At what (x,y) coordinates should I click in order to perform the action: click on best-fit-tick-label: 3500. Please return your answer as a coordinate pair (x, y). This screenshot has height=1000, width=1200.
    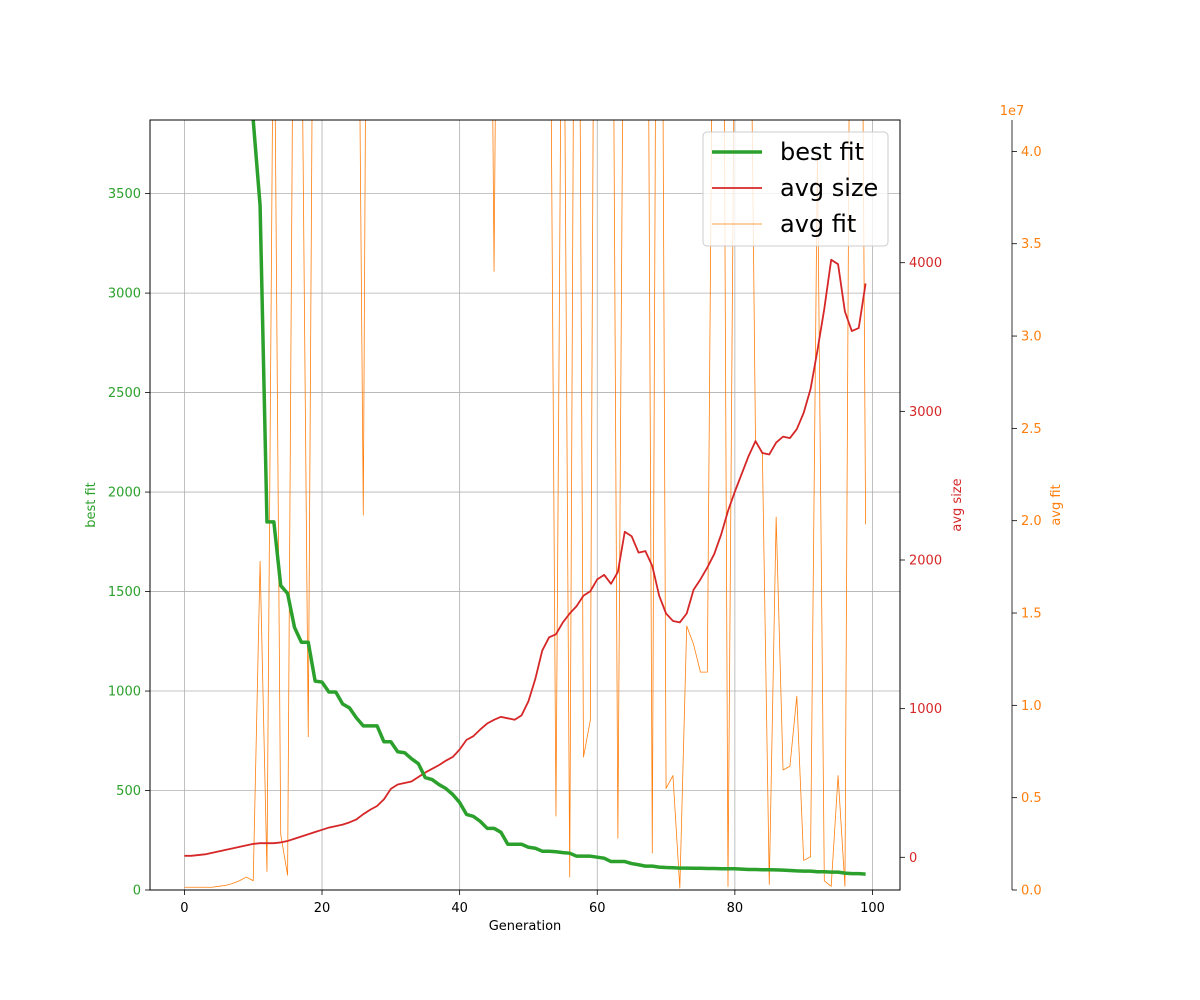
    Looking at the image, I should click on (124, 194).